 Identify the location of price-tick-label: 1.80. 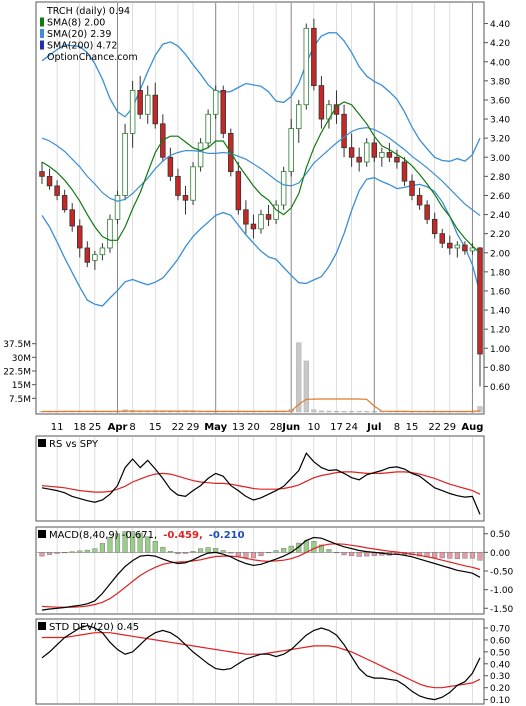
(500, 273).